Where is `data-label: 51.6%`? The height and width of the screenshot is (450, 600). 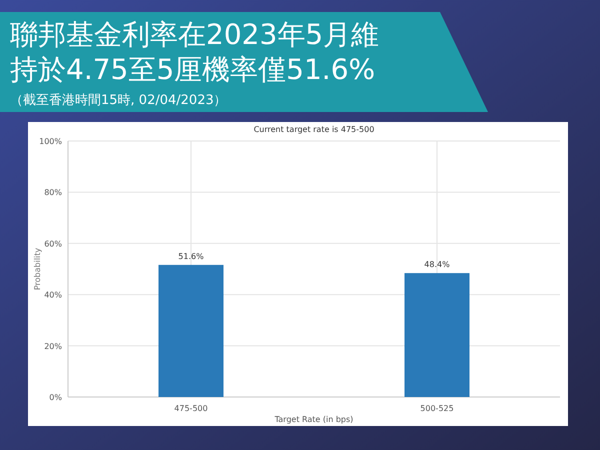 data-label: 51.6% is located at coordinates (191, 256).